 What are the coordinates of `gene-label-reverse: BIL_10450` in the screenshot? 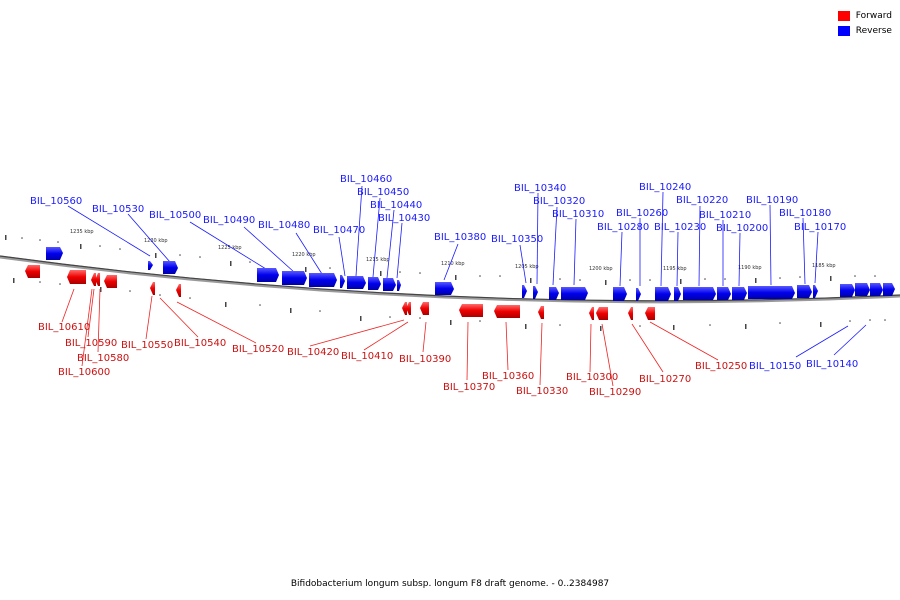 It's located at (383, 192).